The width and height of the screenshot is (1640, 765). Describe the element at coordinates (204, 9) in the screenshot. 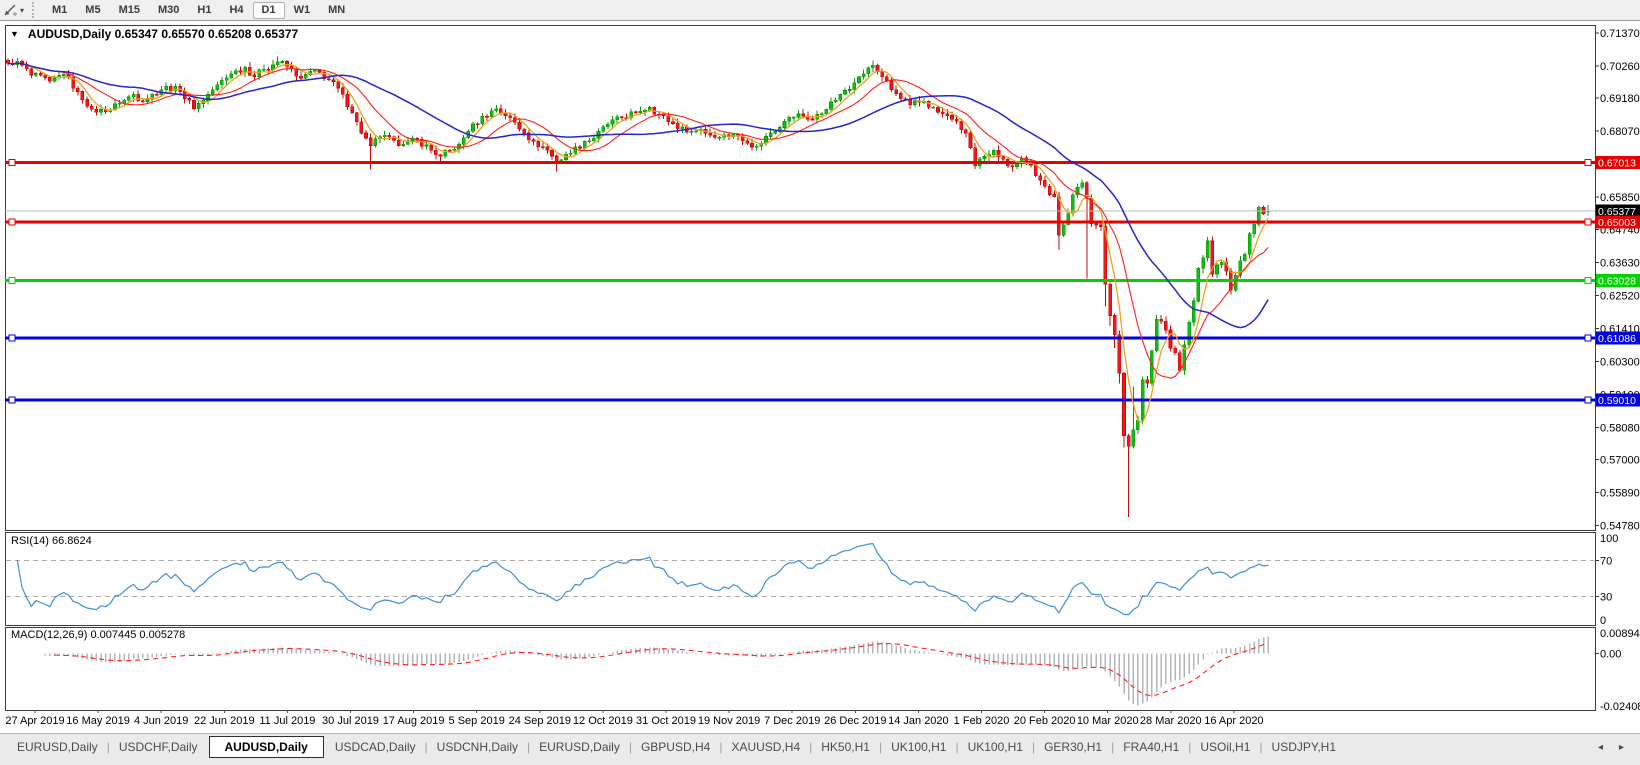

I see `timeframe-button-h1: H1` at that location.